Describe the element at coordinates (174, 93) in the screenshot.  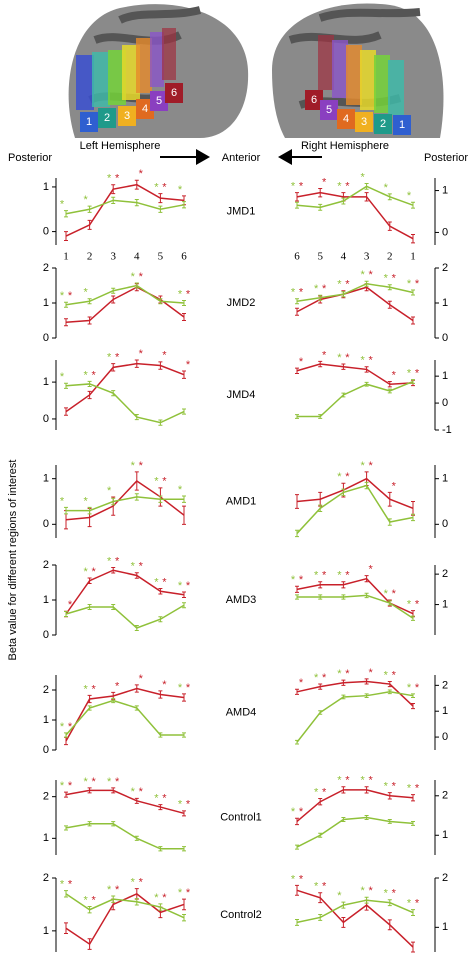
I see `region-label: 6` at that location.